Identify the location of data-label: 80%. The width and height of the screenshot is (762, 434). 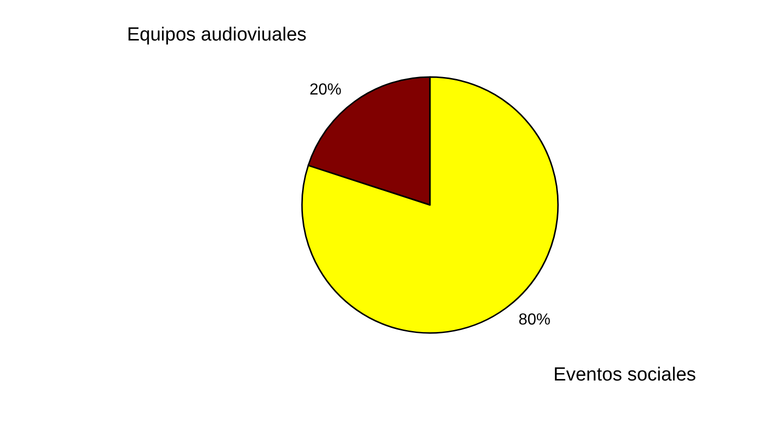
(534, 319).